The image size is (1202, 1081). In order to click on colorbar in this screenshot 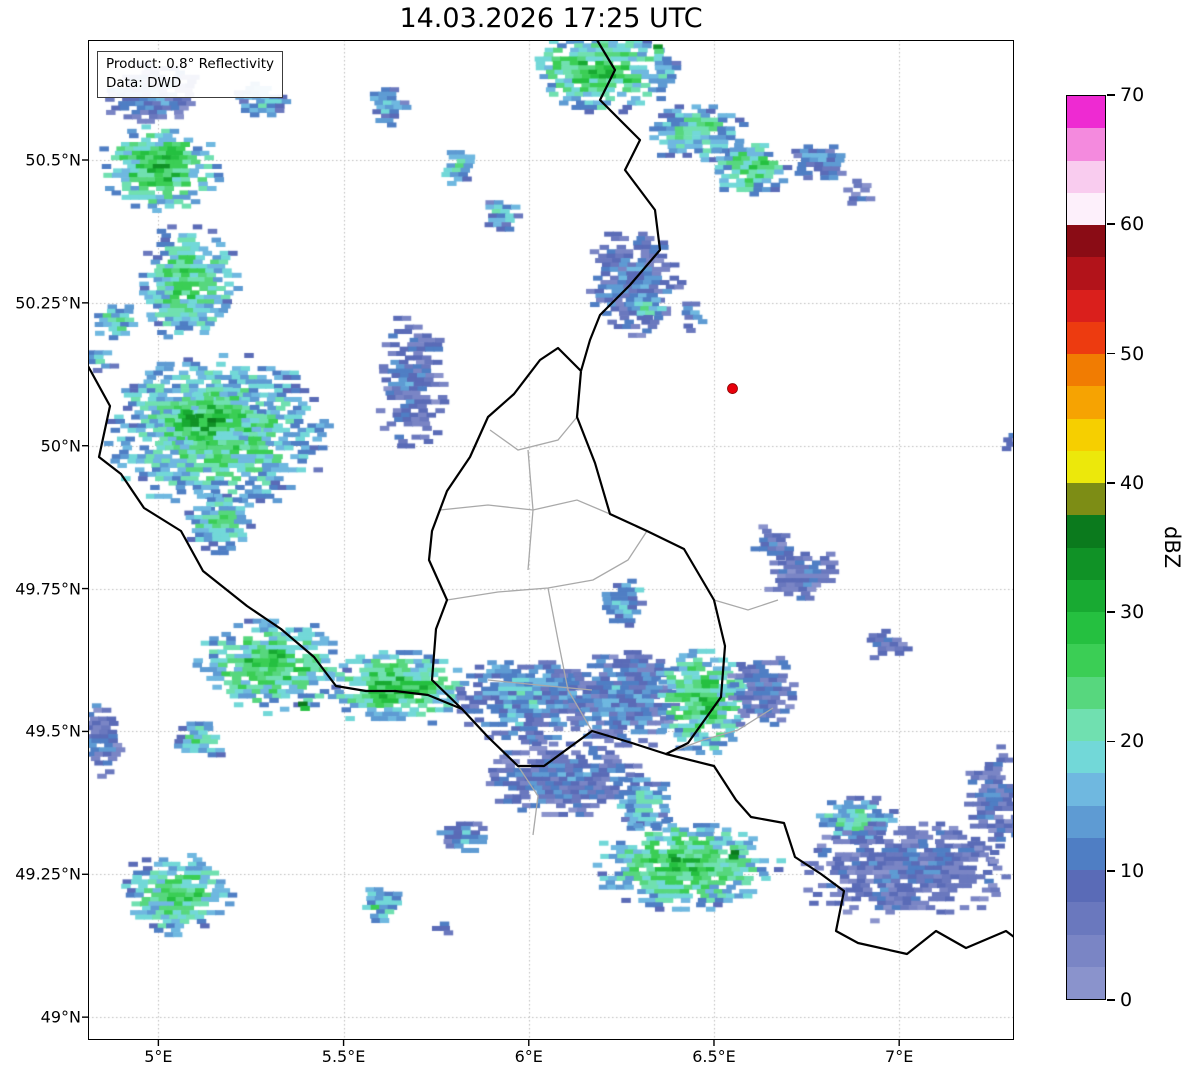, I will do `click(1086, 547)`.